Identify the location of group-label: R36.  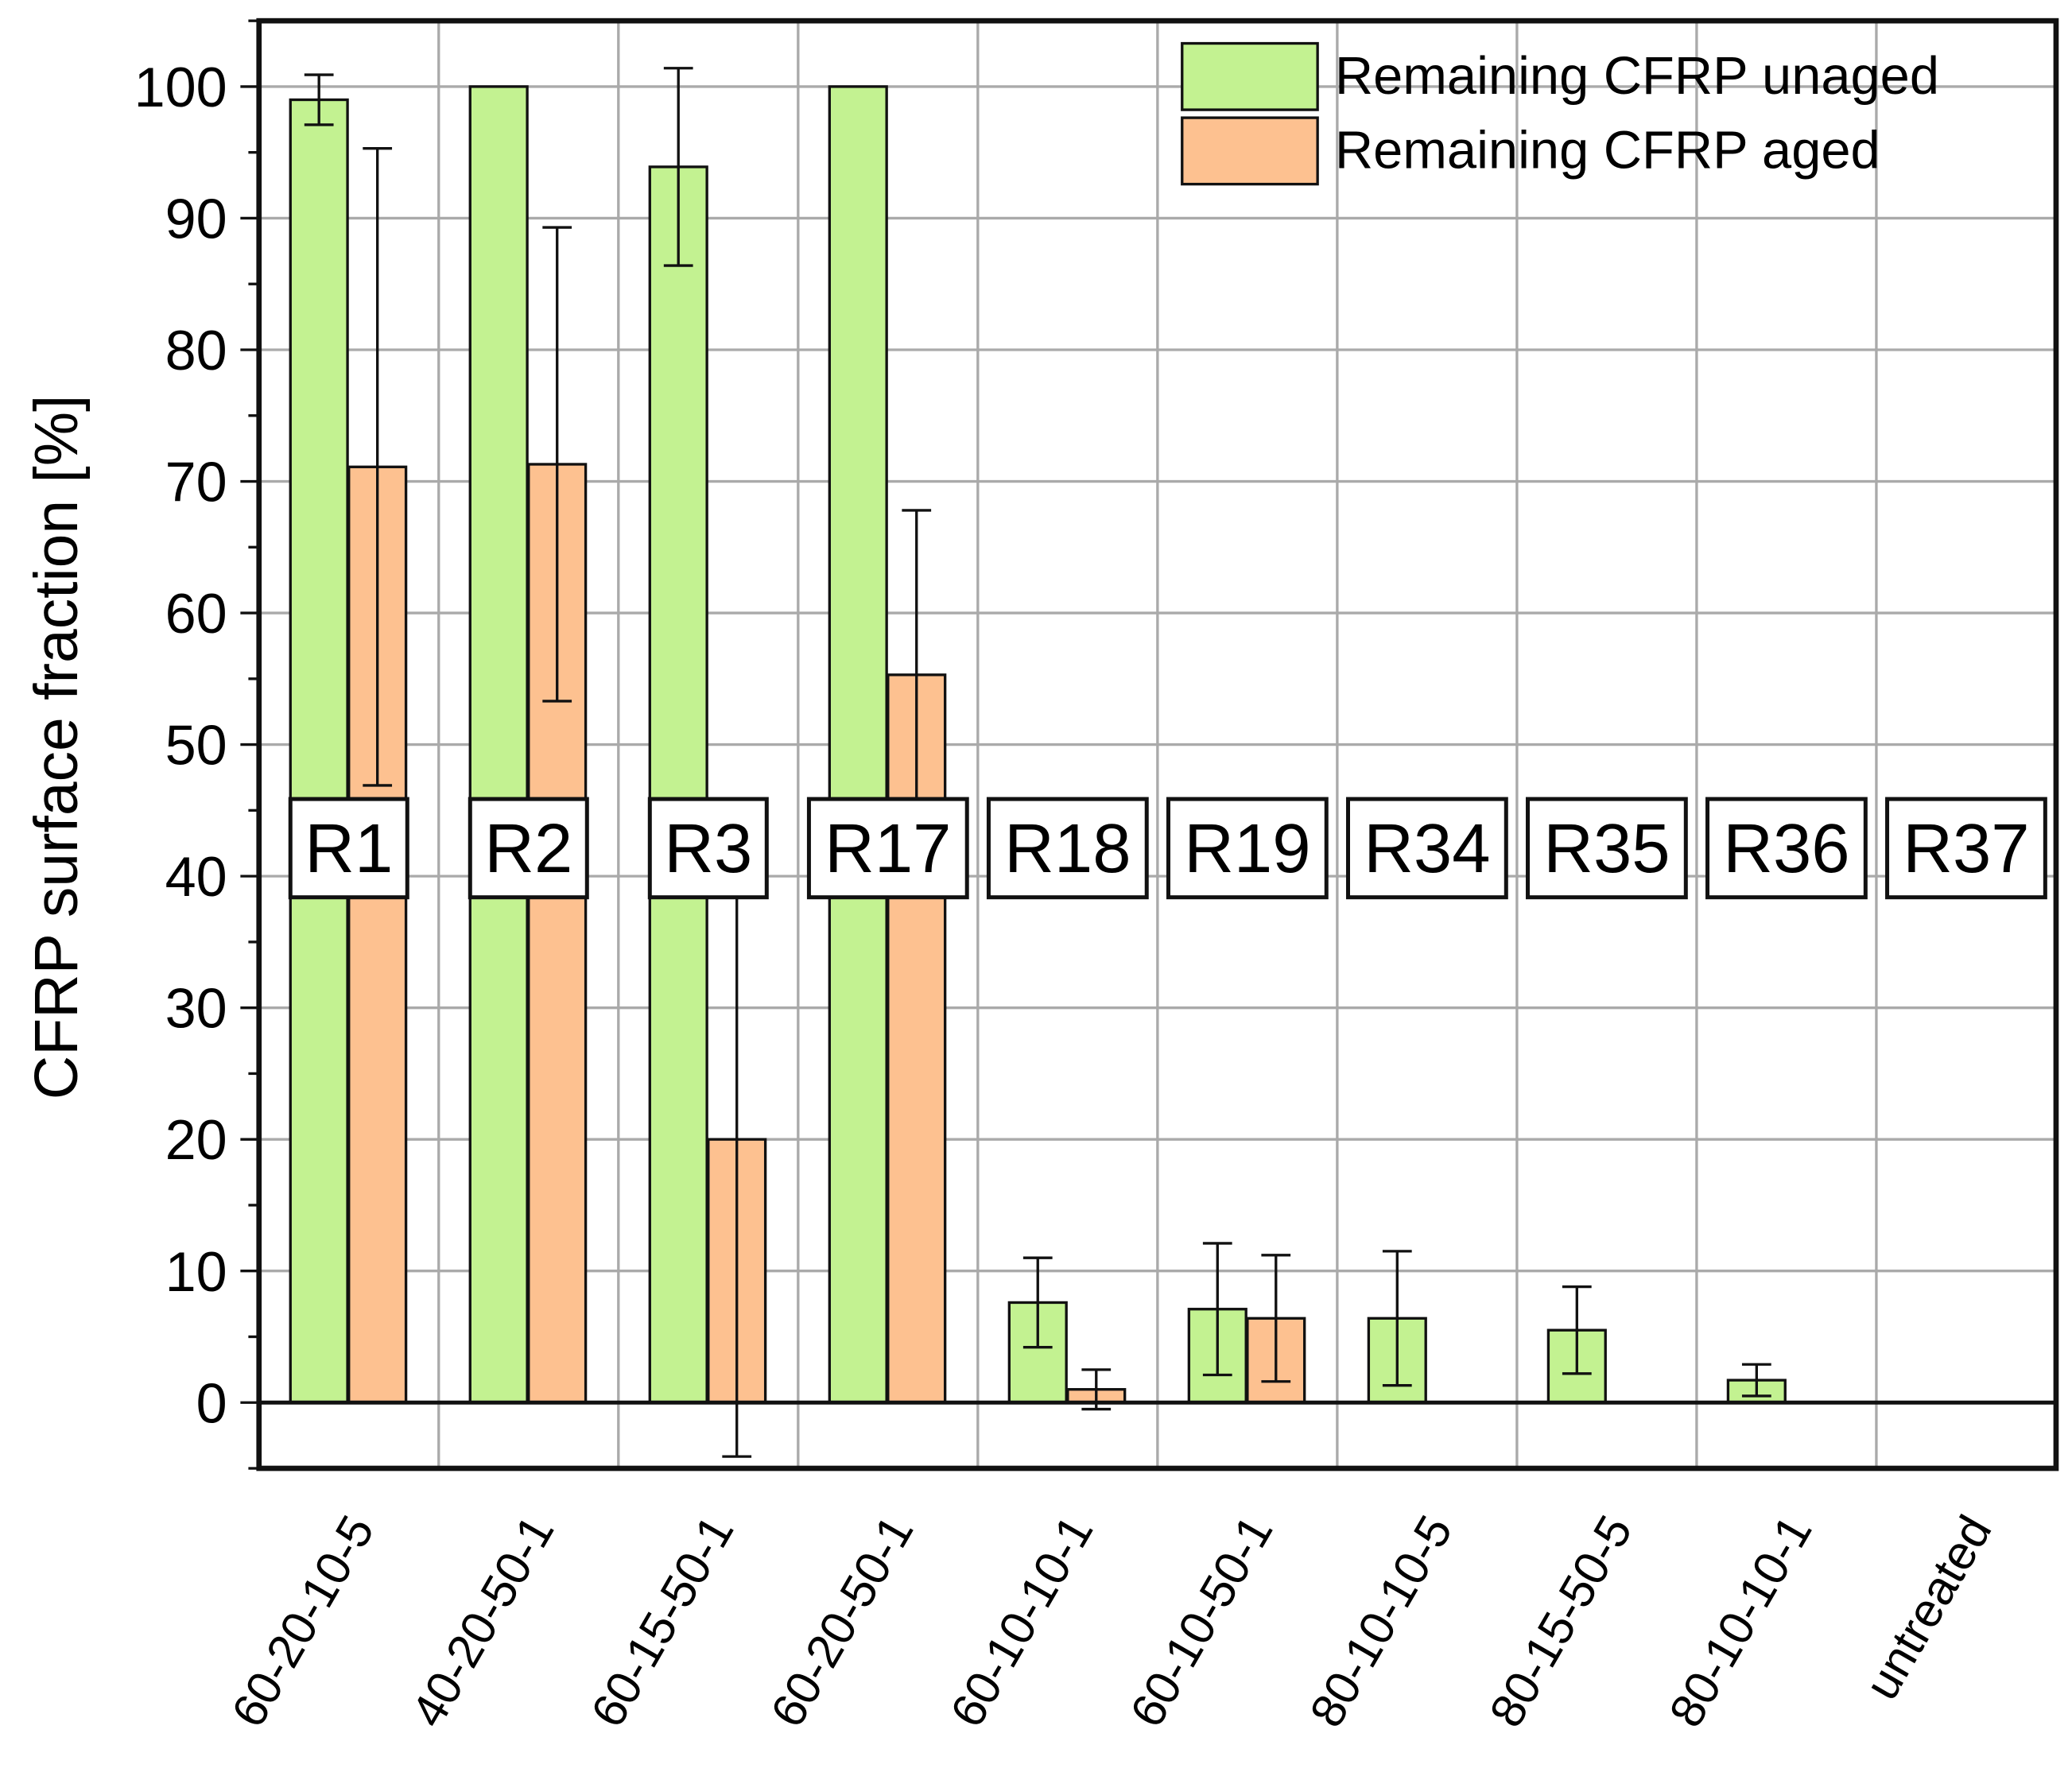
(1786, 848).